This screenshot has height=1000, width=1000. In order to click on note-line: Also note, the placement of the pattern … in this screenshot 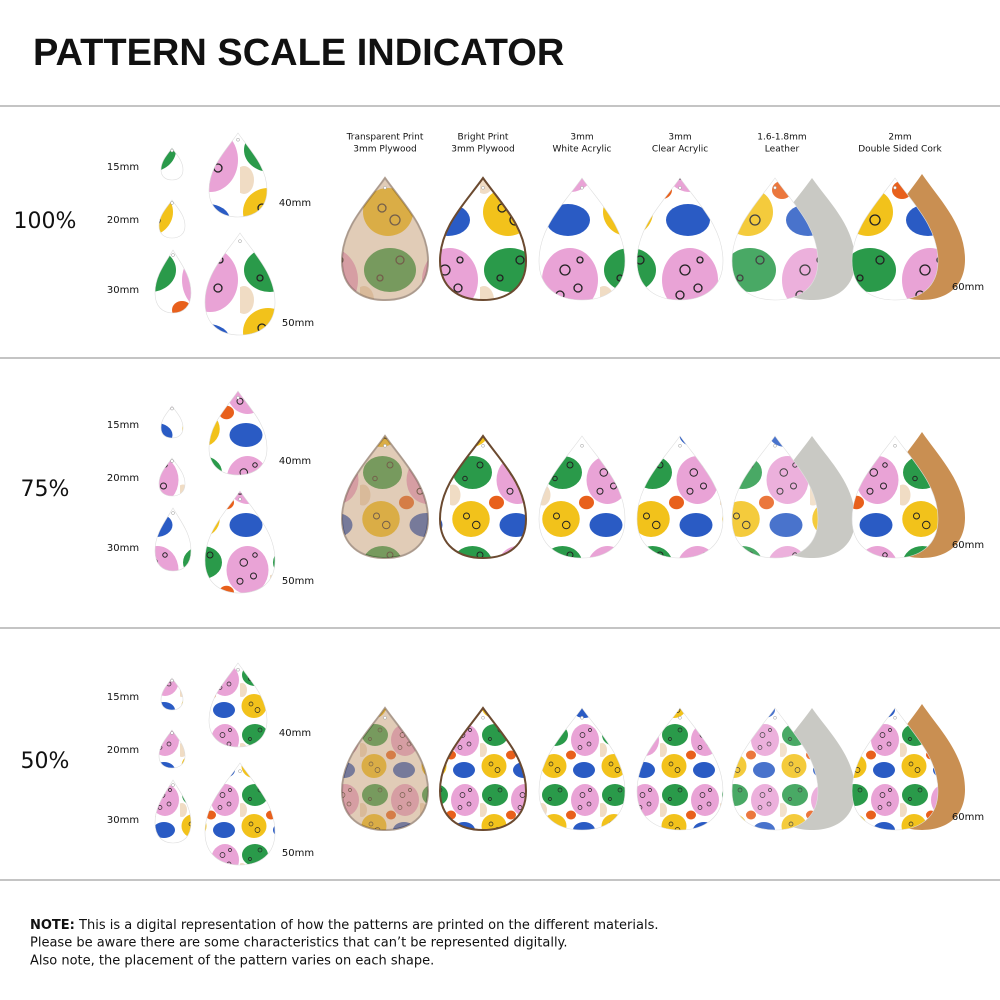, I will do `click(232, 961)`.